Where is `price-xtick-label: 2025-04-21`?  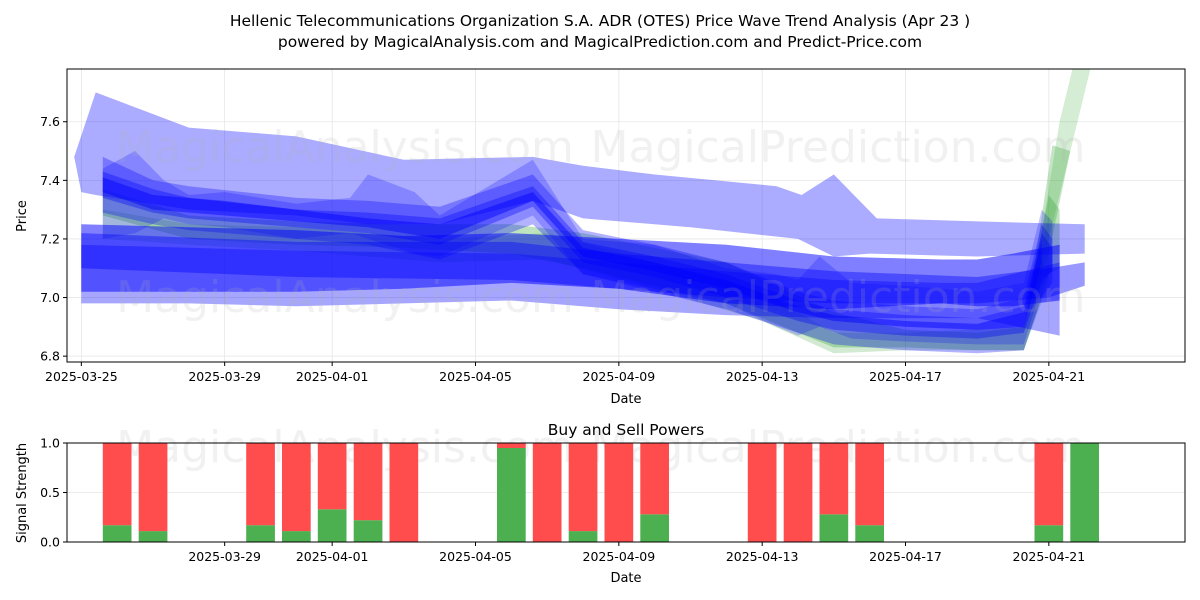
price-xtick-label: 2025-04-21 is located at coordinates (1049, 376).